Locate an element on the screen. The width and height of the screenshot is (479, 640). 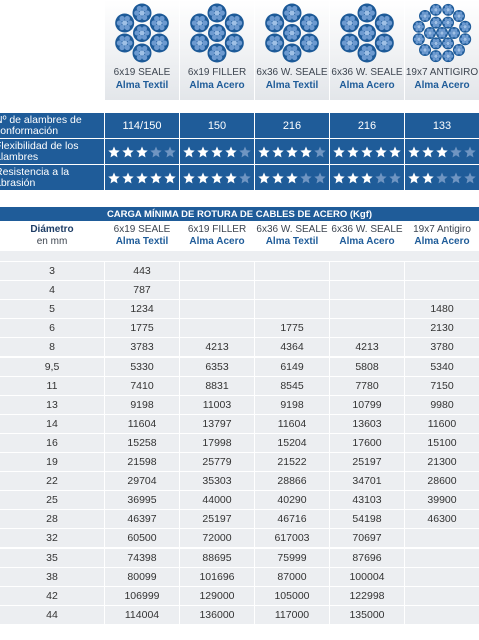
load-value: 54198 is located at coordinates (367, 519).